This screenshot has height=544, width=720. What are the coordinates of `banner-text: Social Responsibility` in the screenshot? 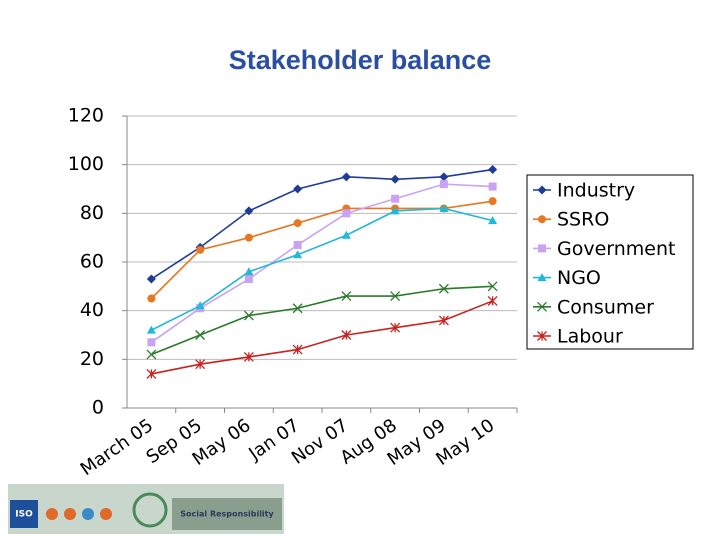 It's located at (227, 514).